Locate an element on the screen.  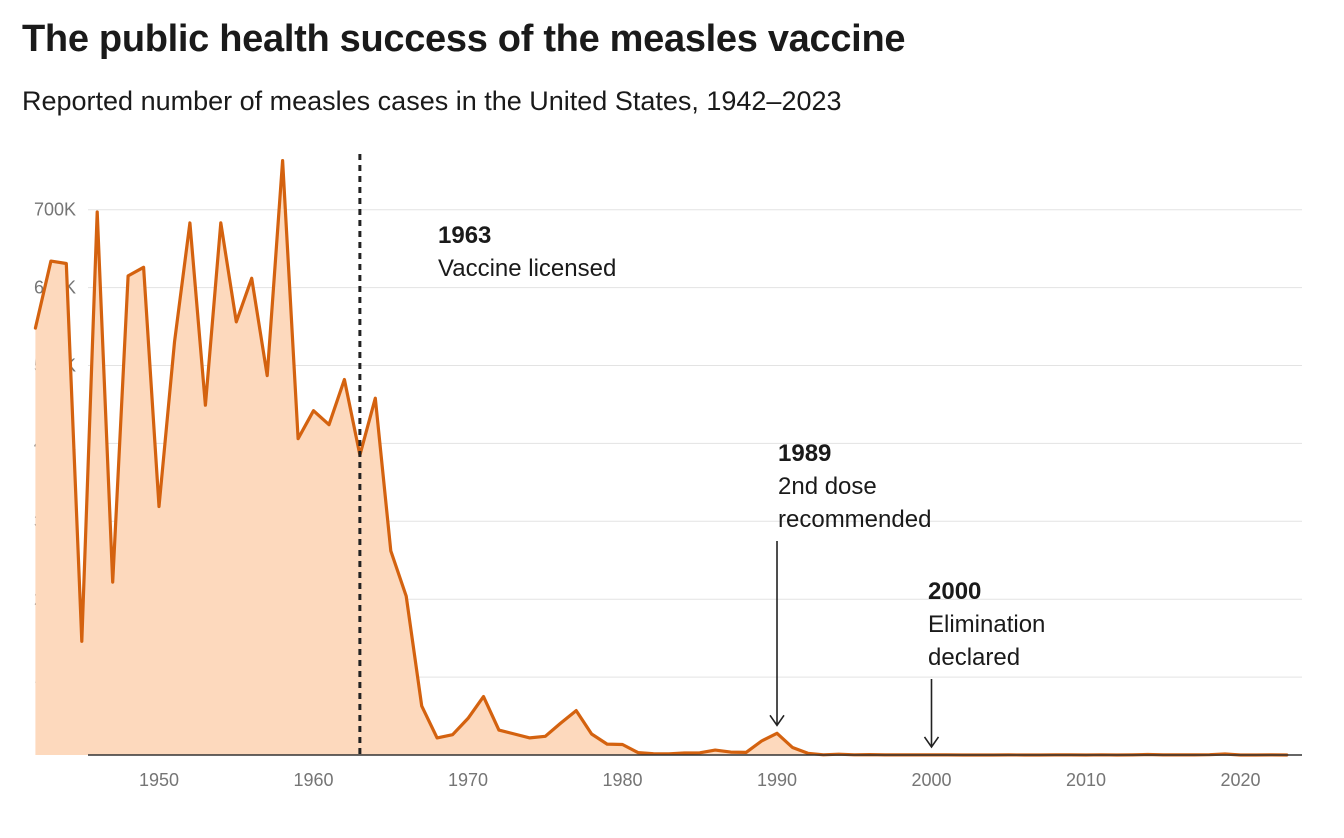
x-tick-label: 2000 is located at coordinates (931, 780).